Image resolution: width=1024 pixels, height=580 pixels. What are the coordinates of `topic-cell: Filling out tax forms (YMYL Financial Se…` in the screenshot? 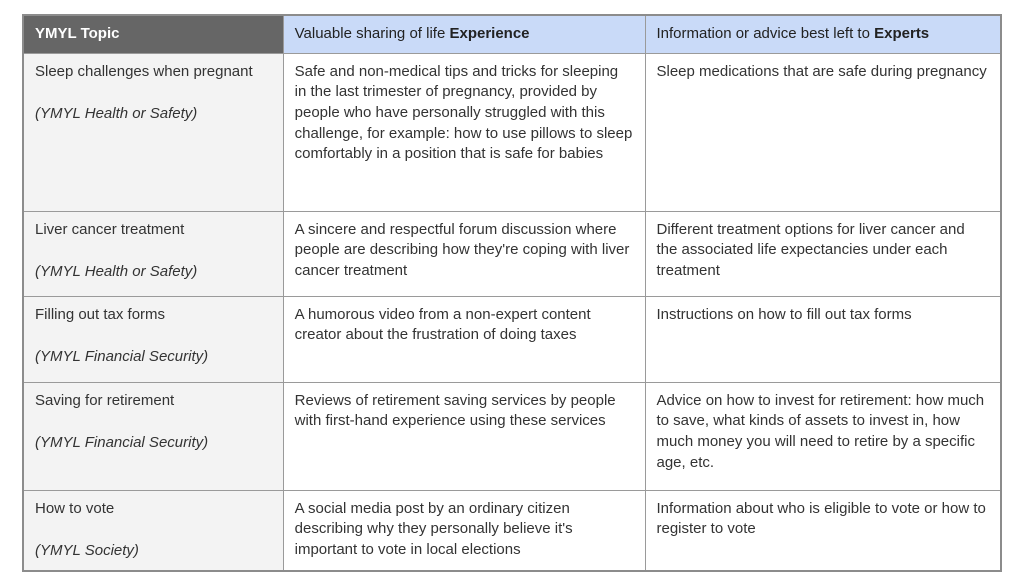 It's located at (153, 339).